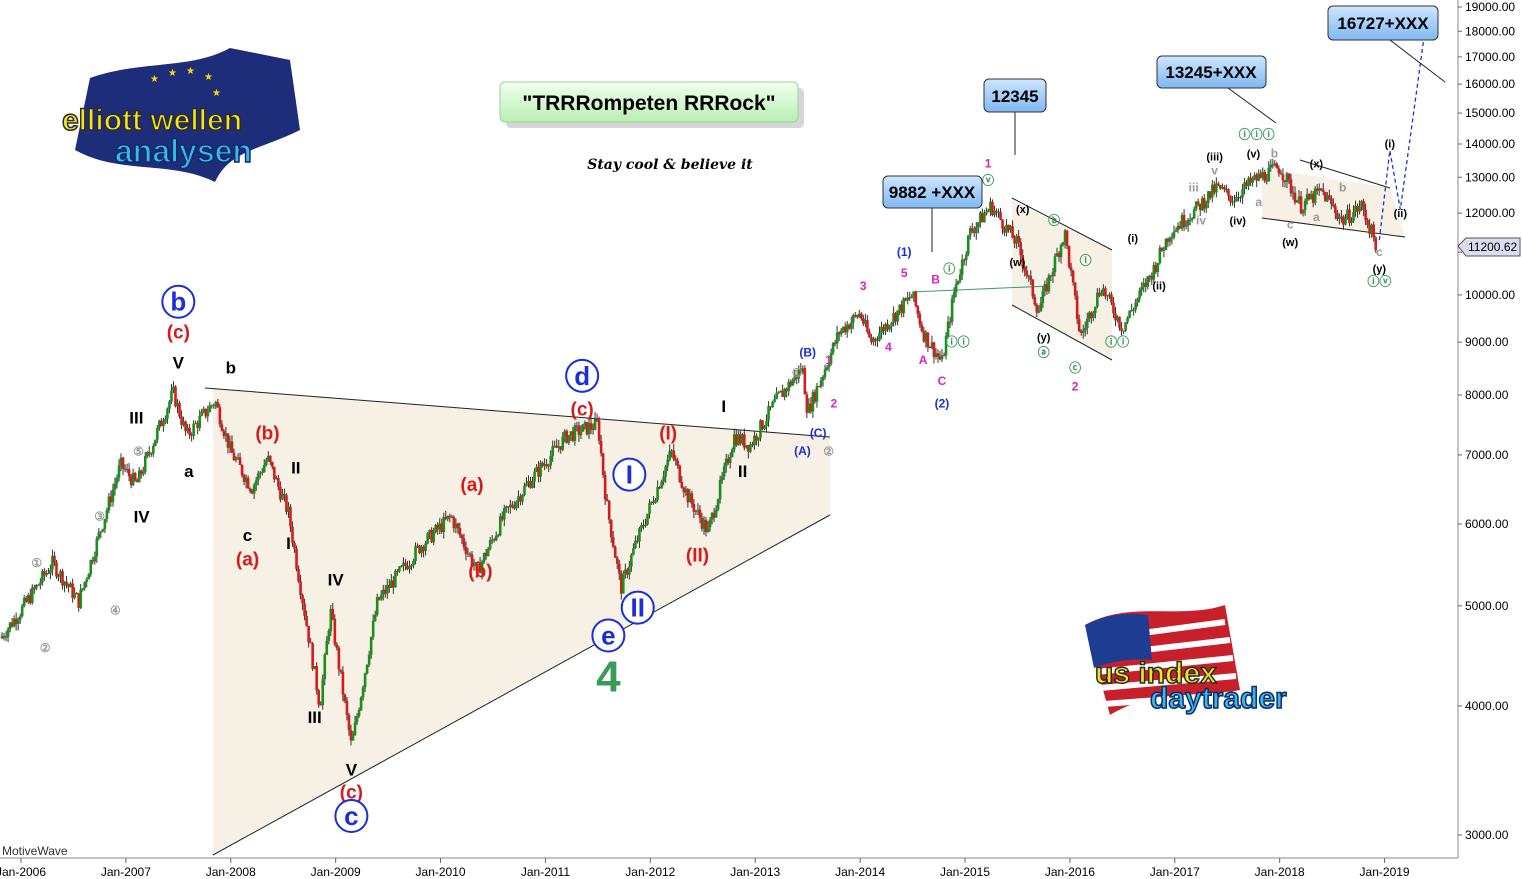 This screenshot has height=879, width=1522. Describe the element at coordinates (1159, 287) in the screenshot. I see `svg-text: (ii)` at that location.